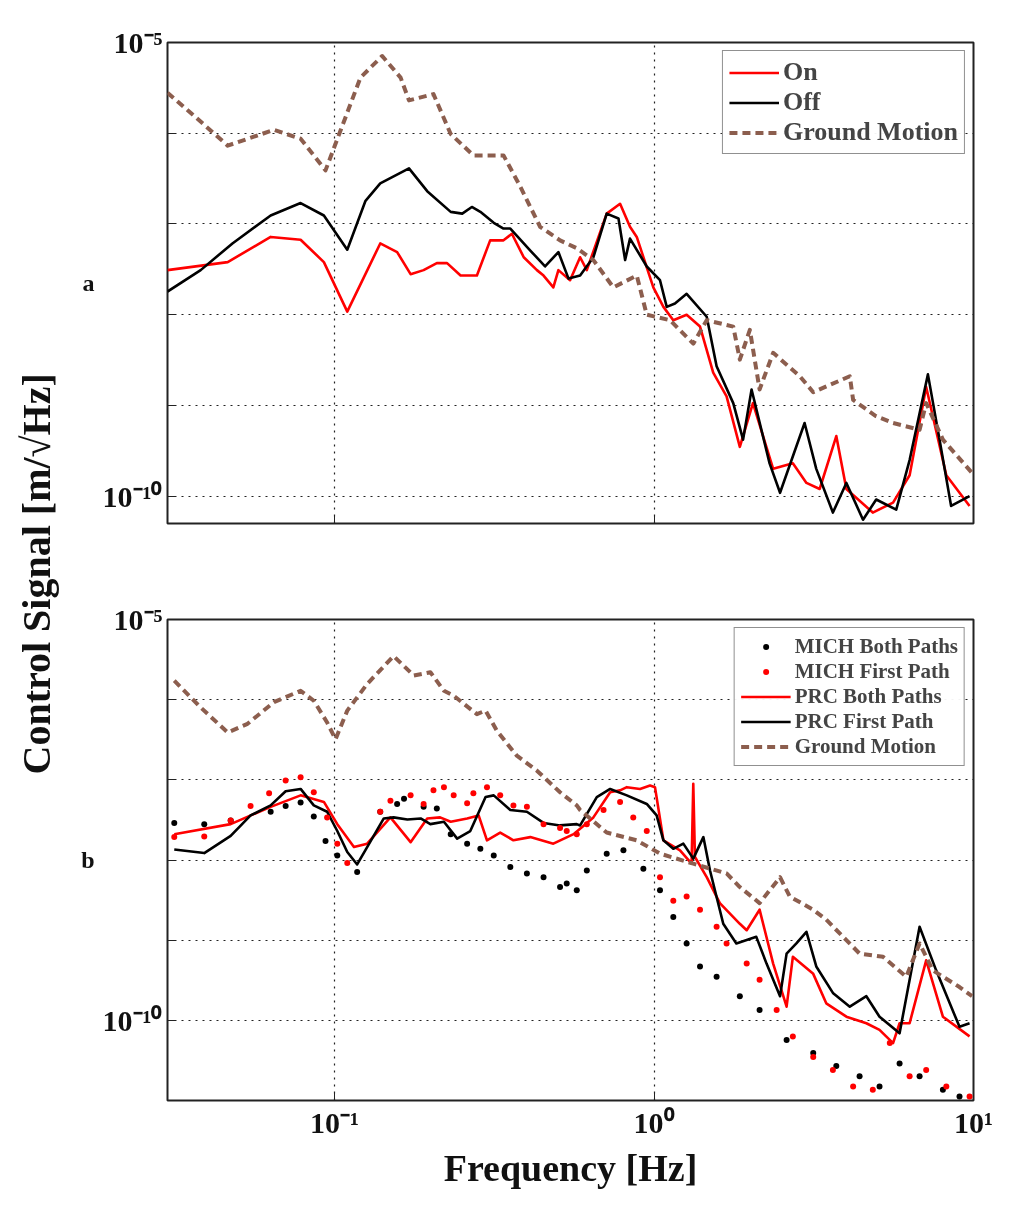 This screenshot has height=1227, width=1022. Describe the element at coordinates (654, 1122) in the screenshot. I see `x-tick-label: 10⁰` at that location.